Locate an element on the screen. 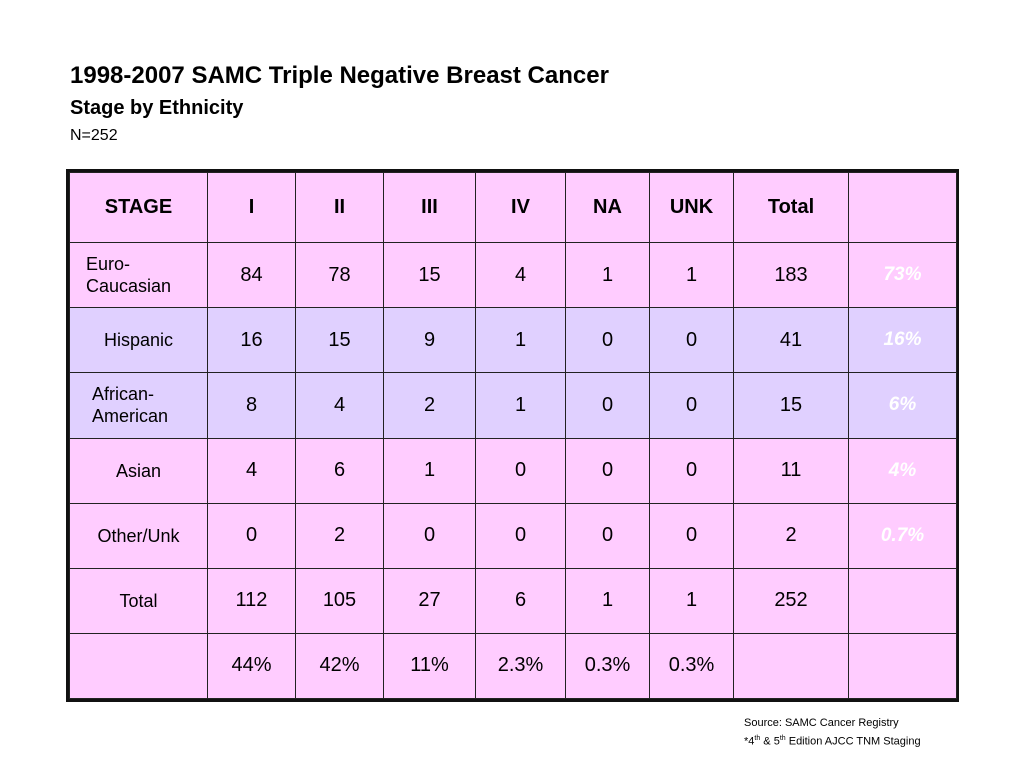 The height and width of the screenshot is (768, 1024). source-line: Source: SAMC Cancer Registry is located at coordinates (821, 723).